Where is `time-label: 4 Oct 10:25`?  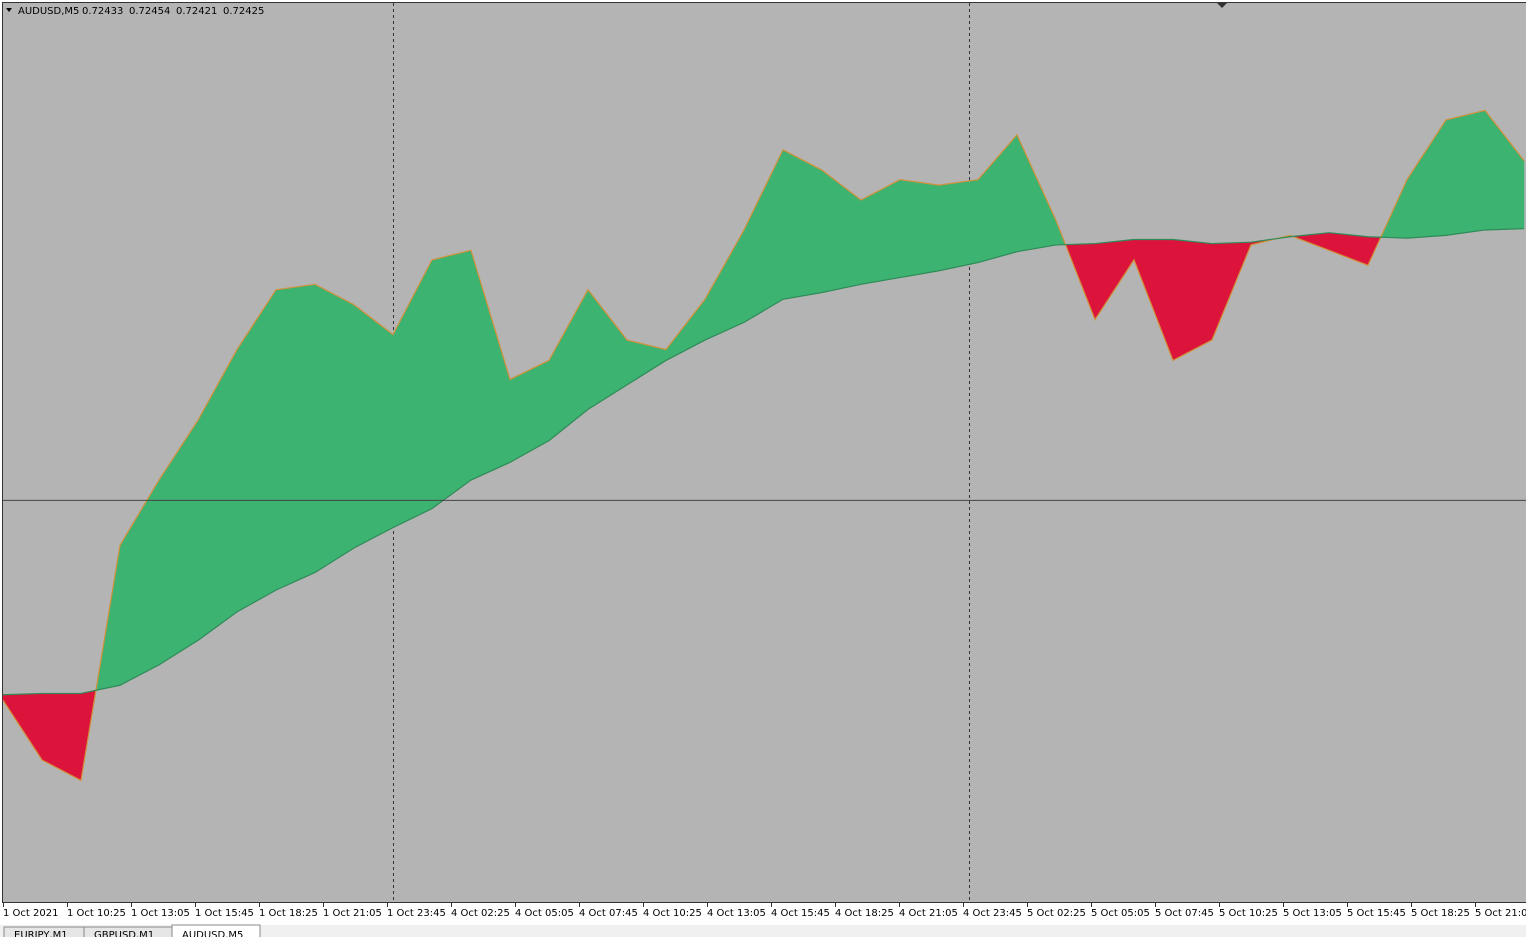
time-label: 4 Oct 10:25 is located at coordinates (672, 913).